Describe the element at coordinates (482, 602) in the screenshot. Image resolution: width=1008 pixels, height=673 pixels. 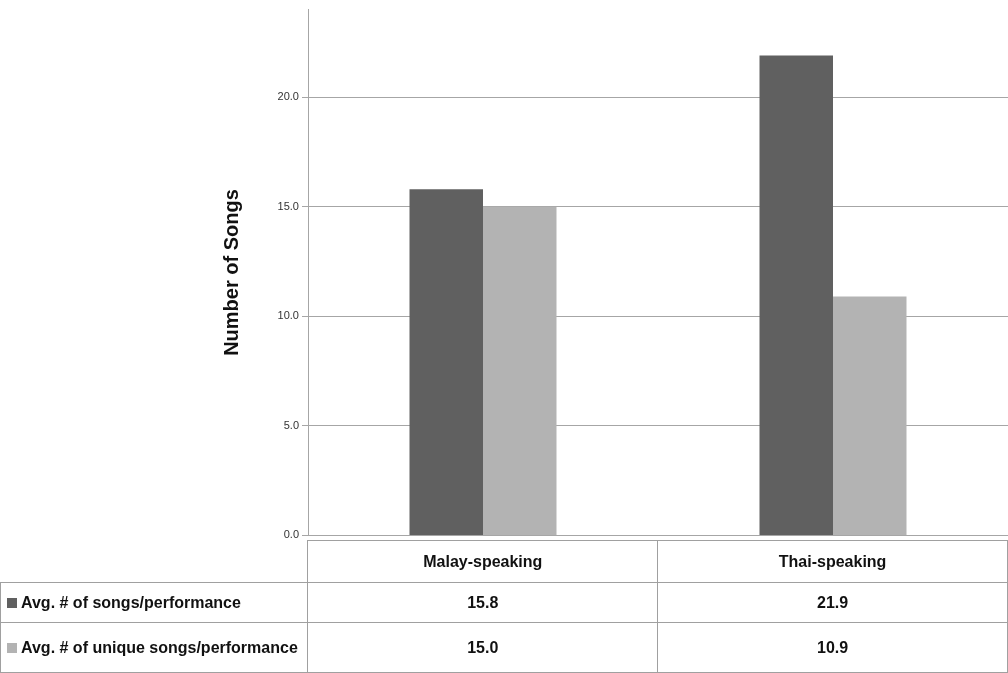
I see `data-label: 15.8` at that location.